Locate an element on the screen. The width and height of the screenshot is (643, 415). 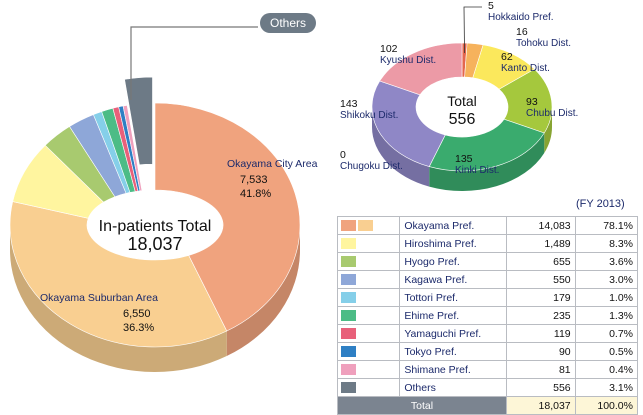
hokkaido-leader-line is located at coordinates (472, 30).